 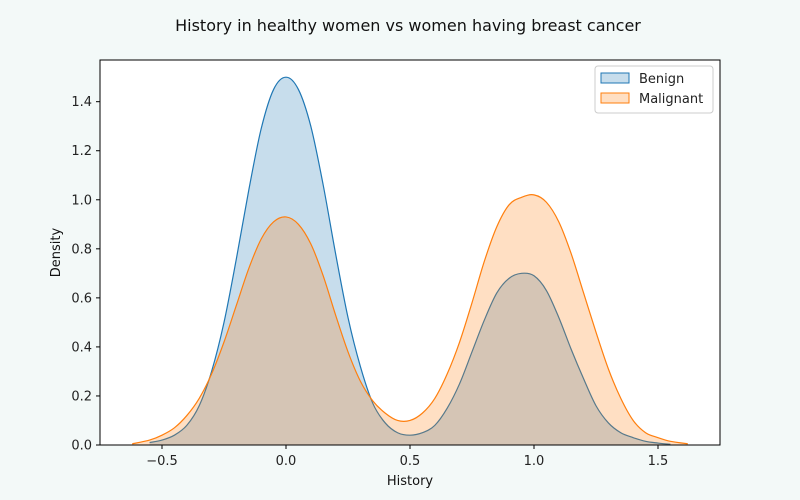 What do you see at coordinates (56, 252) in the screenshot?
I see `y-axis-label: Density` at bounding box center [56, 252].